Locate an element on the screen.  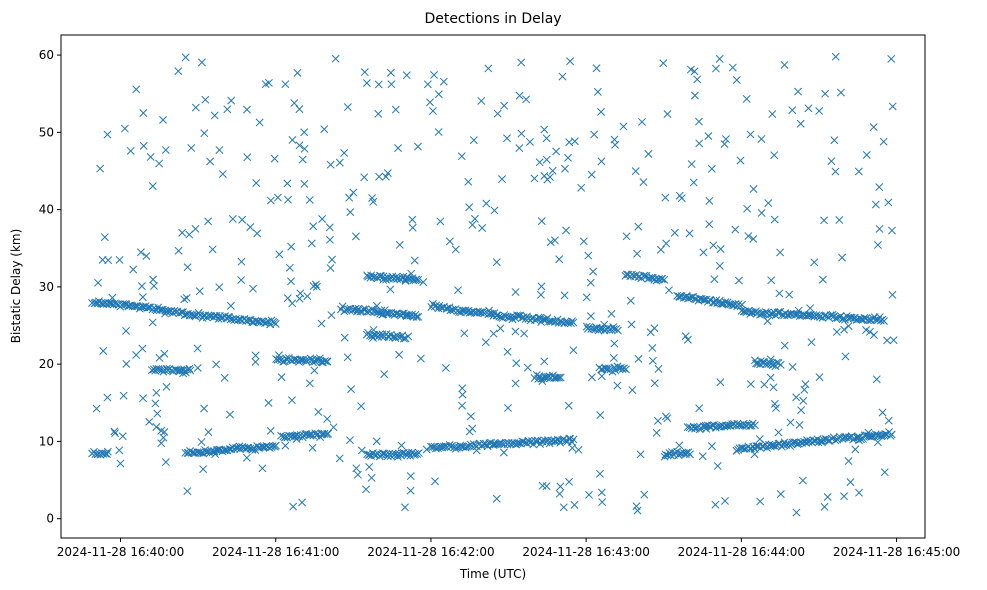
y-tick-label: 60 is located at coordinates (46, 55).